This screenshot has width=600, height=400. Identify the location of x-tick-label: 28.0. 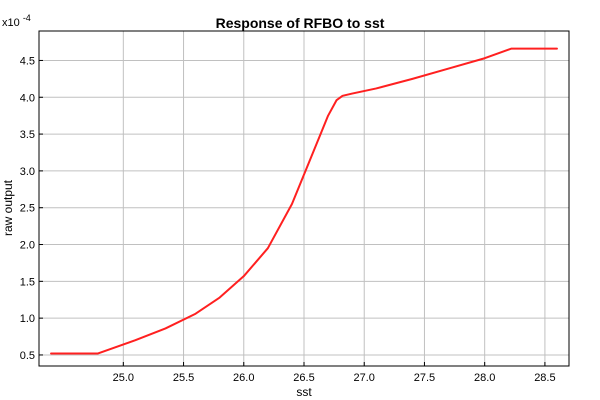
(484, 378).